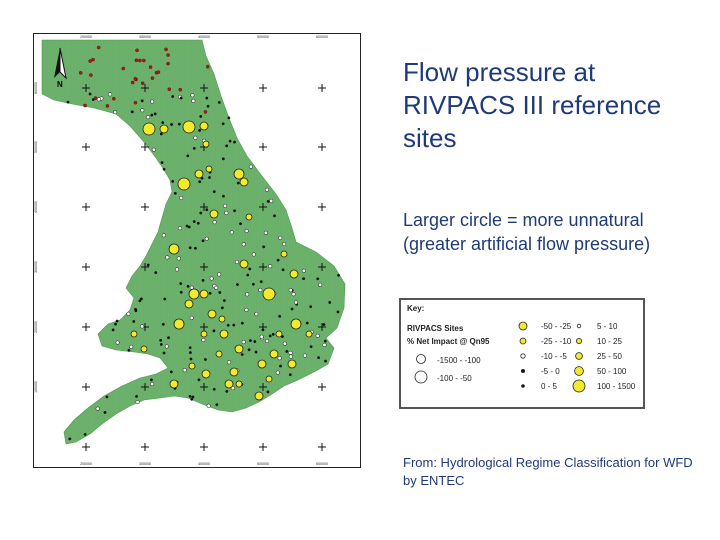  What do you see at coordinates (36, 387) in the screenshot?
I see `y-tick-label: 100000` at bounding box center [36, 387].